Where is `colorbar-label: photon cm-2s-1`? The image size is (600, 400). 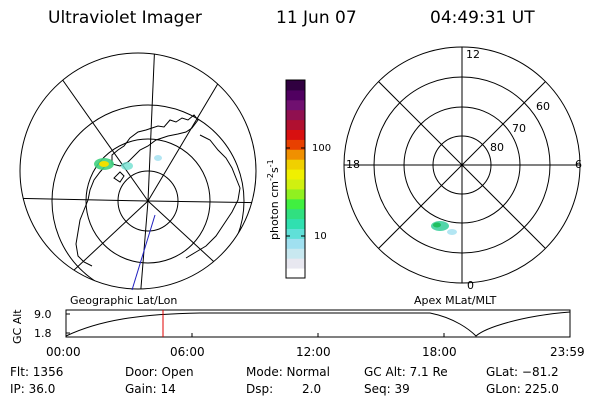 colorbar-label: photon cm-2s-1 is located at coordinates (273, 199).